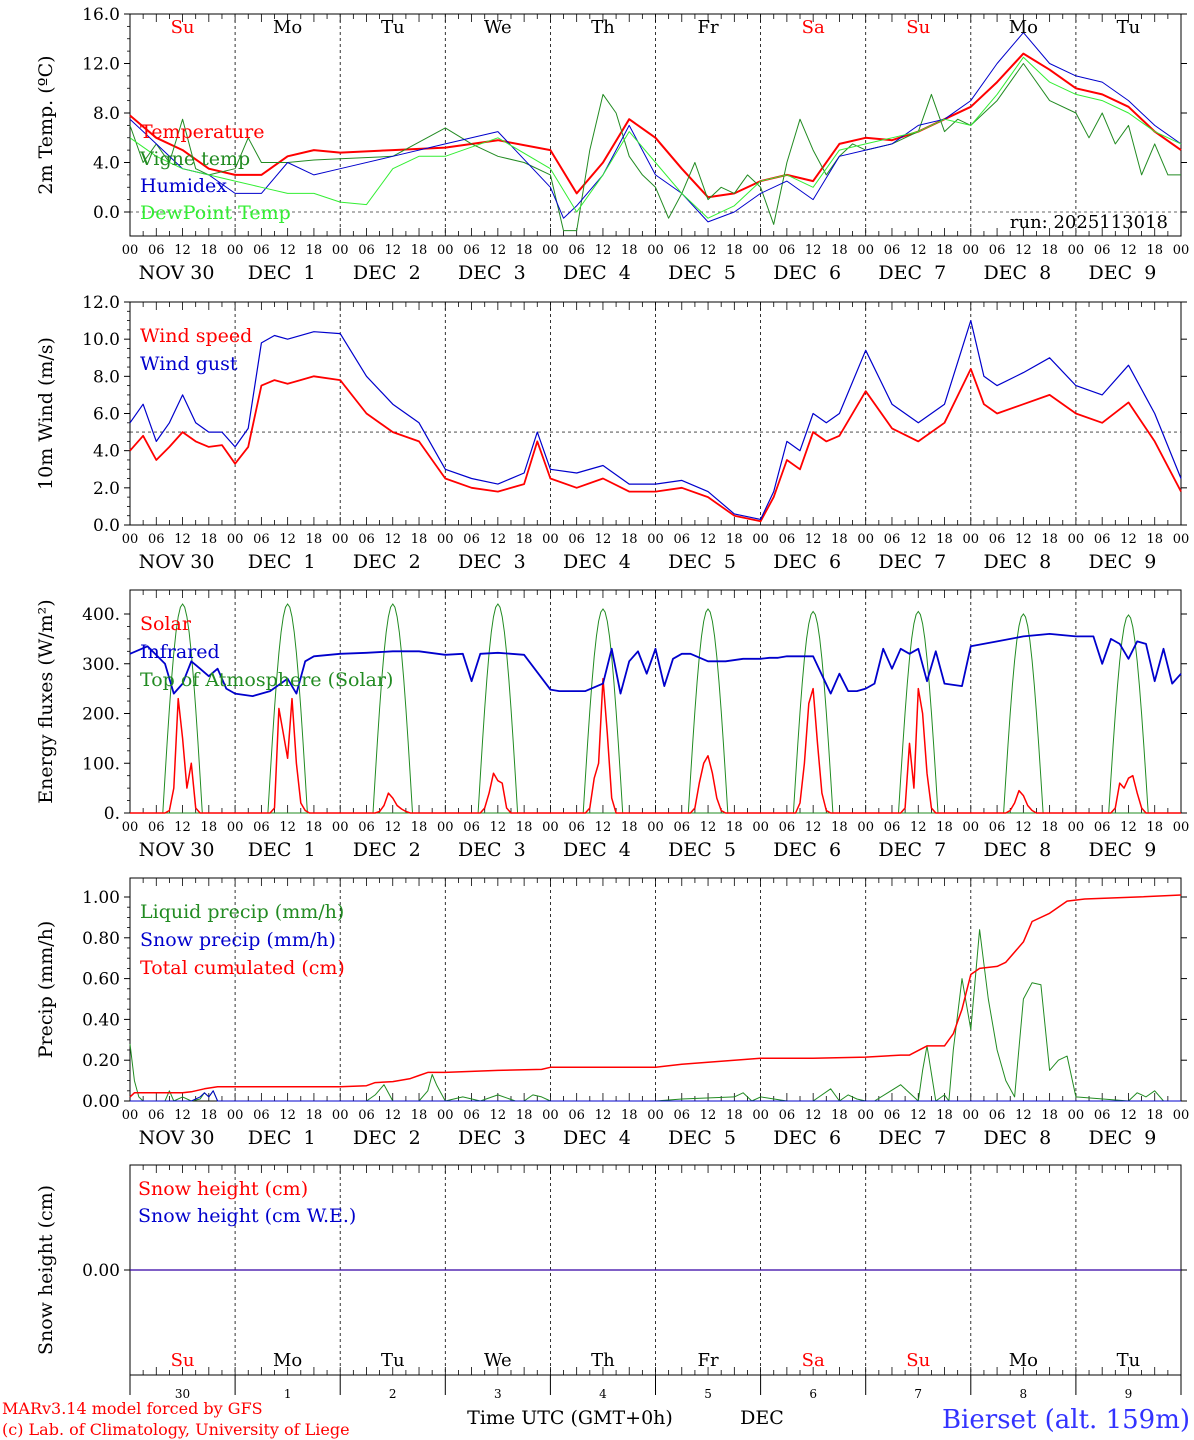 The image size is (1194, 1440). I want to click on date-label: DEC 1, so click(282, 1138).